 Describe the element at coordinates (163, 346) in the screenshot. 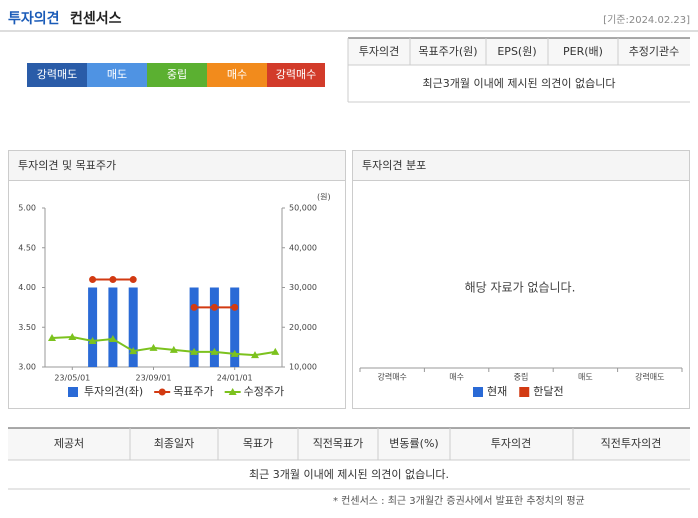

I see `line` at that location.